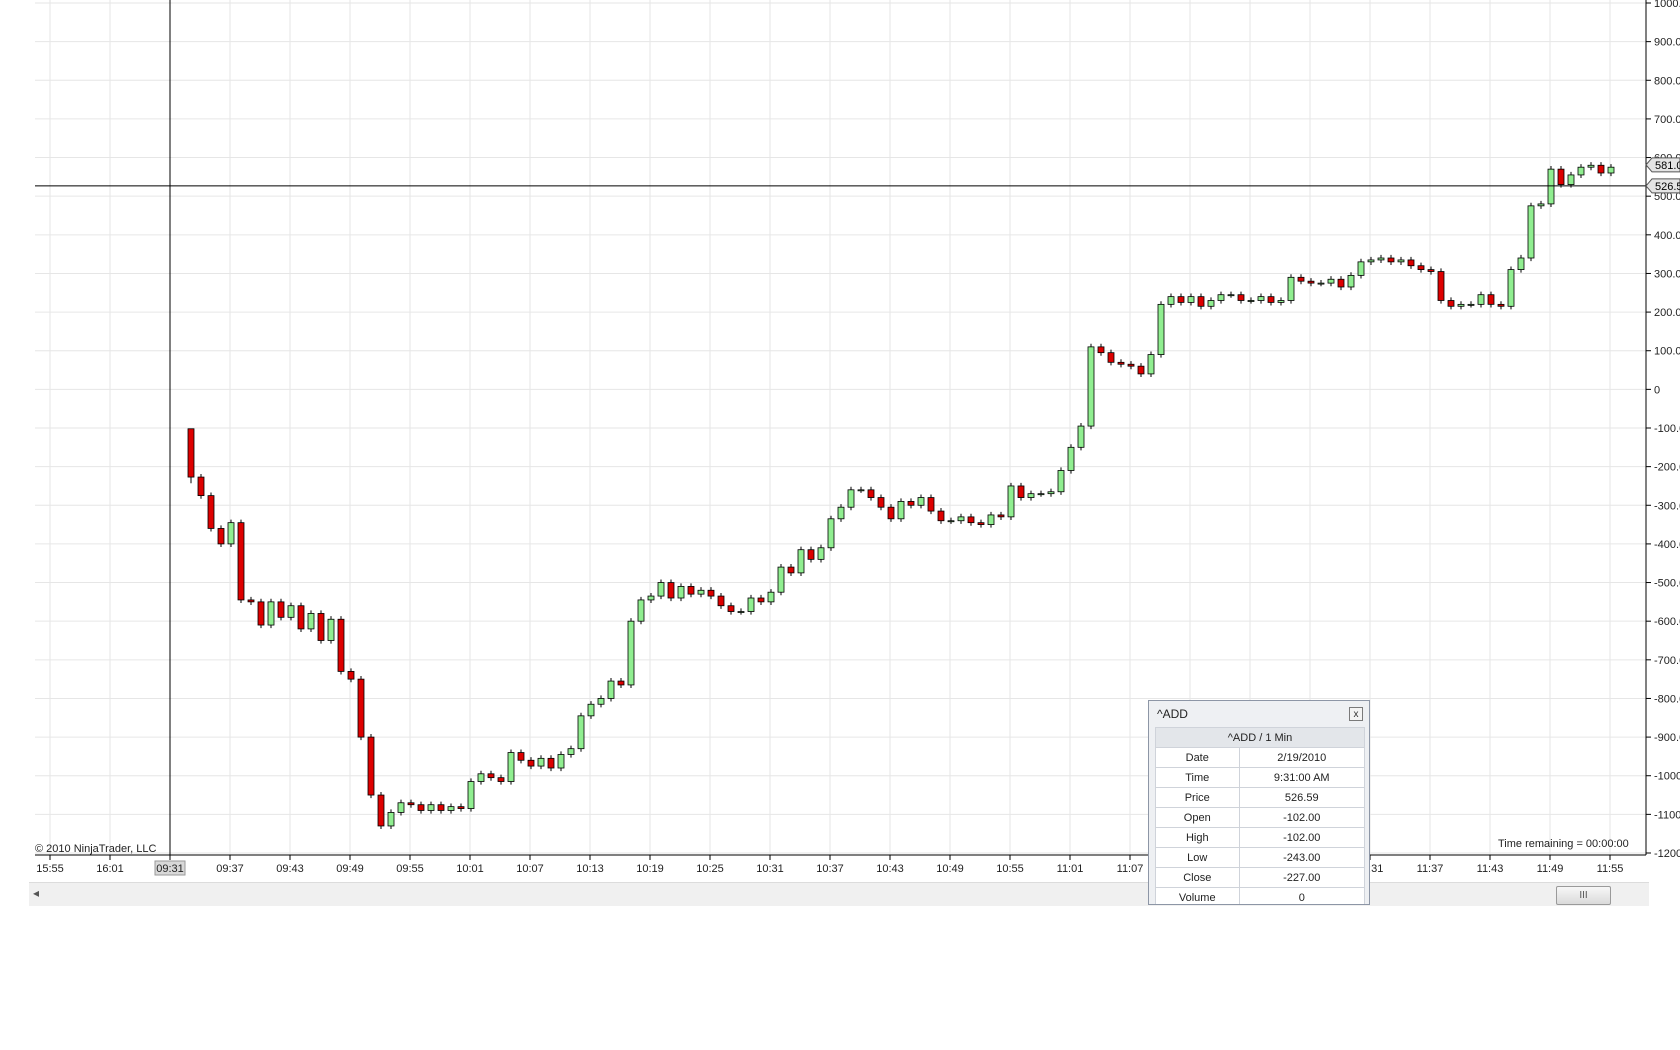 This screenshot has height=1050, width=1680. What do you see at coordinates (470, 869) in the screenshot?
I see `time-tick-label: 10:01` at bounding box center [470, 869].